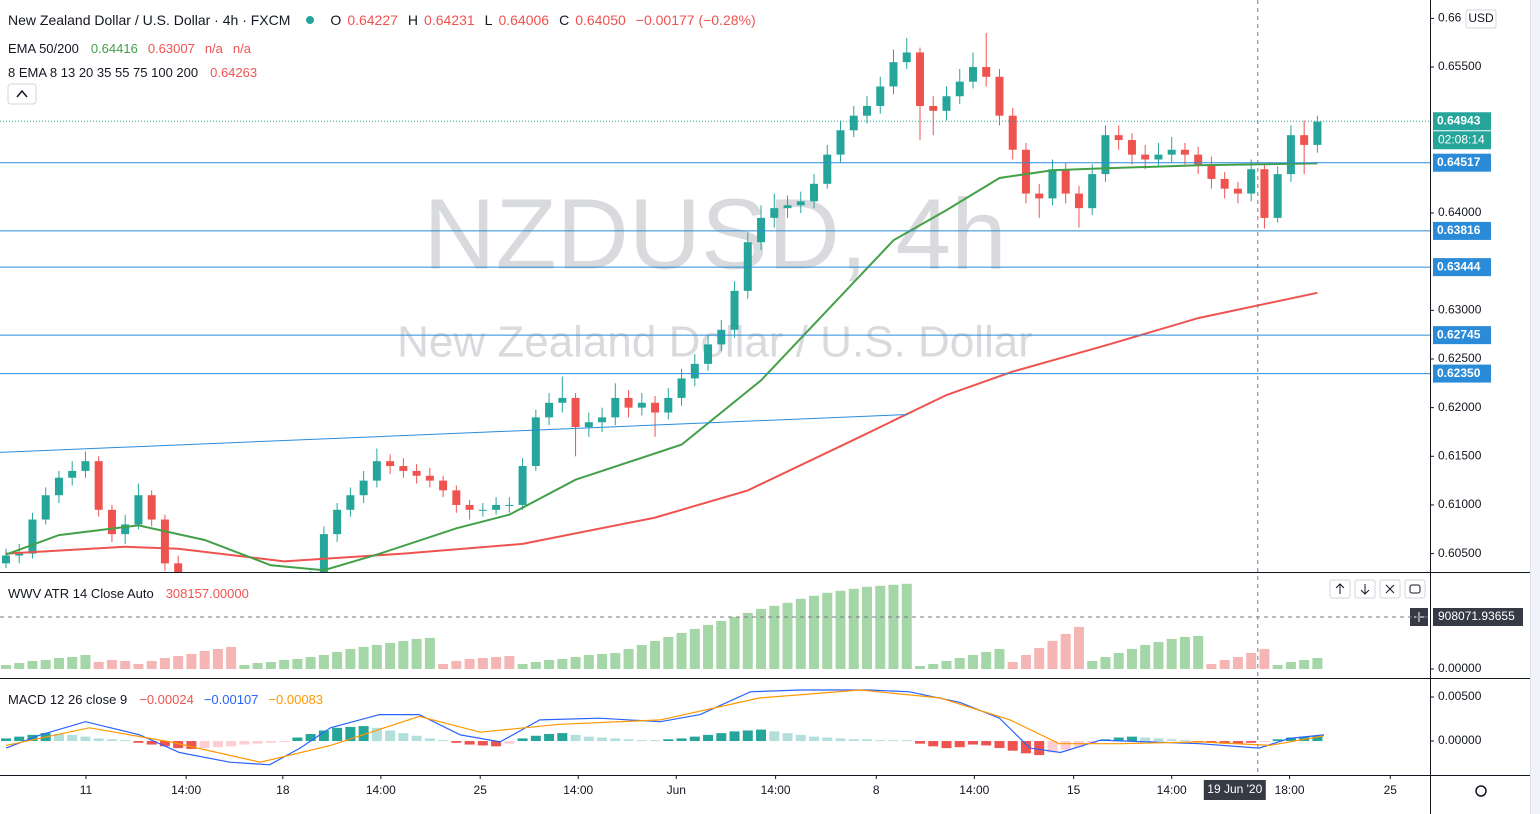 The width and height of the screenshot is (1540, 814). I want to click on collapse-icon, so click(22, 93).